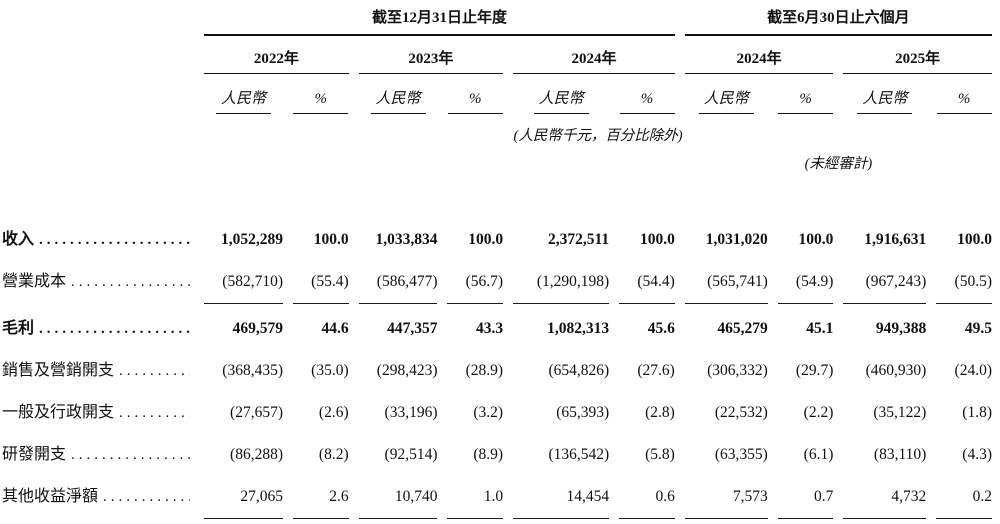 The height and width of the screenshot is (524, 1000). What do you see at coordinates (742, 328) in the screenshot?
I see `cell-value: 465,279` at bounding box center [742, 328].